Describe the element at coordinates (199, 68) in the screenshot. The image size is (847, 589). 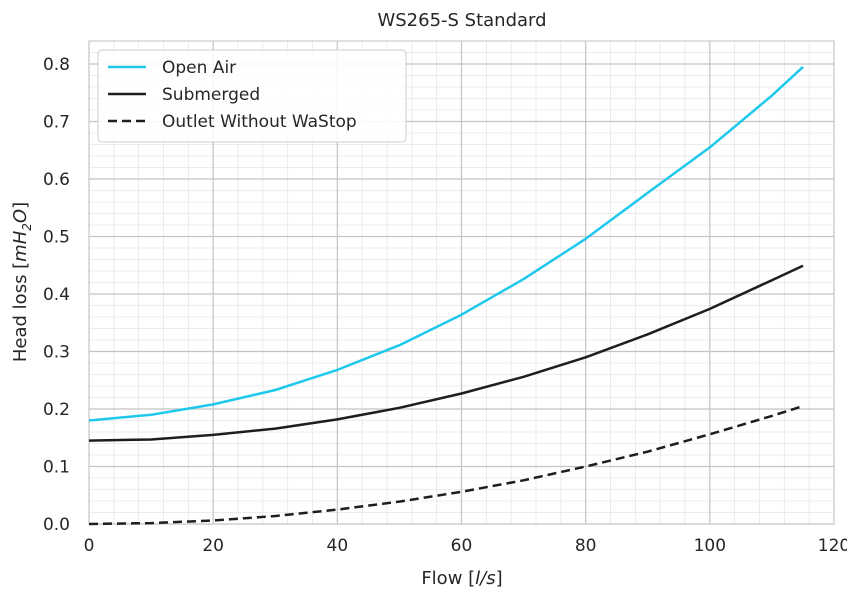
I see `legend-label: Open Air` at that location.